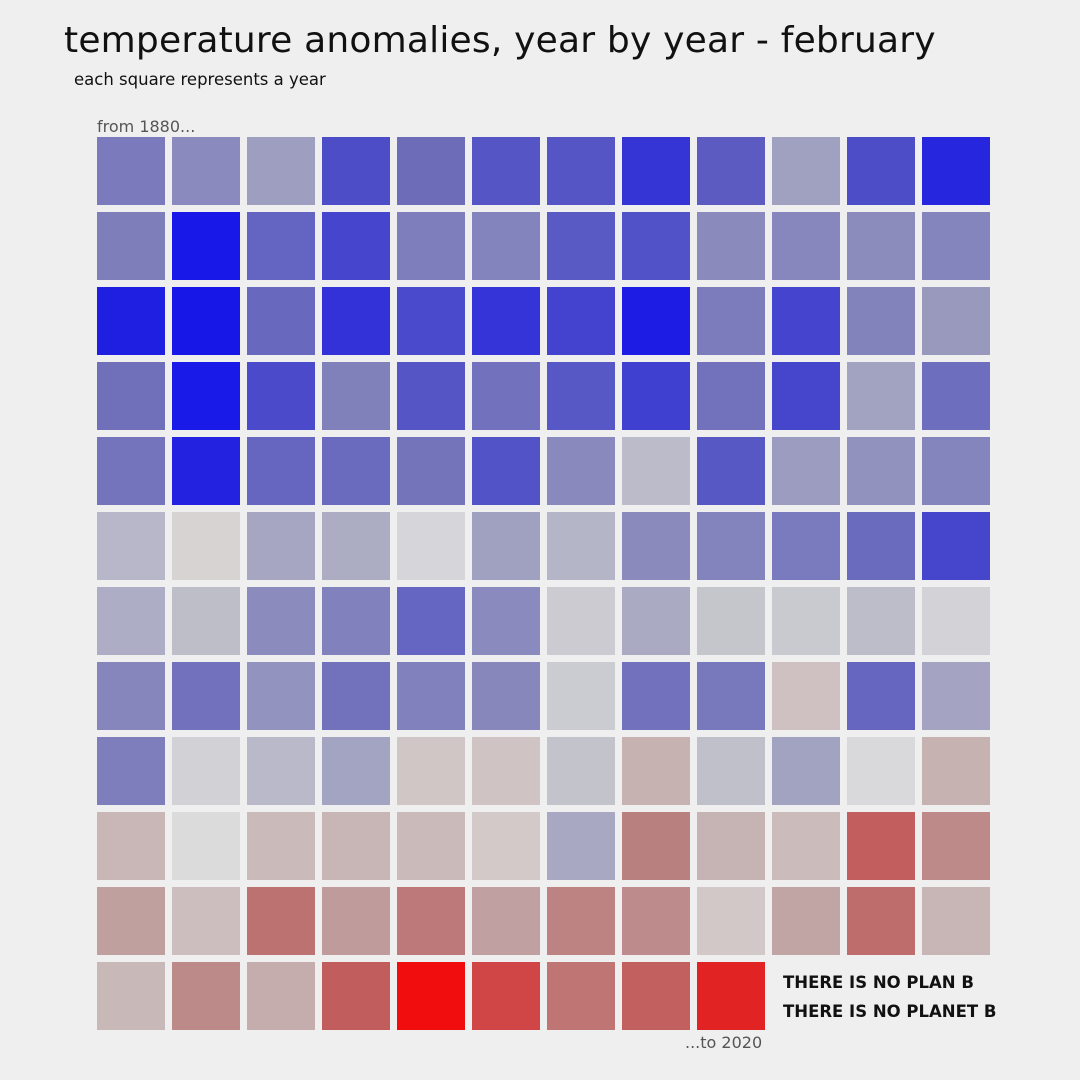  What do you see at coordinates (431, 771) in the screenshot?
I see `year-square-1980` at bounding box center [431, 771].